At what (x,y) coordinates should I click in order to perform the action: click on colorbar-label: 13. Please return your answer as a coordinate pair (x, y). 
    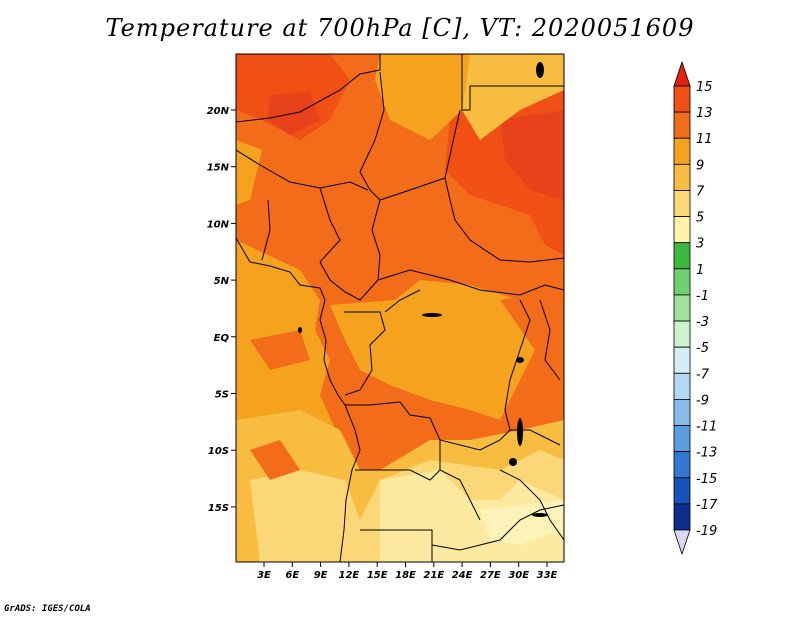
    Looking at the image, I should click on (704, 113).